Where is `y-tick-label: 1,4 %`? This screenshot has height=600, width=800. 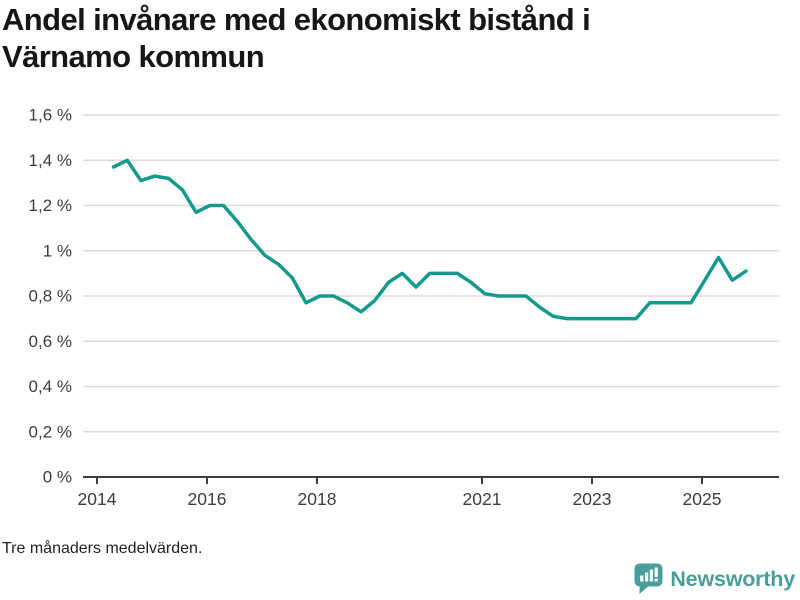 y-tick-label: 1,4 % is located at coordinates (50, 160).